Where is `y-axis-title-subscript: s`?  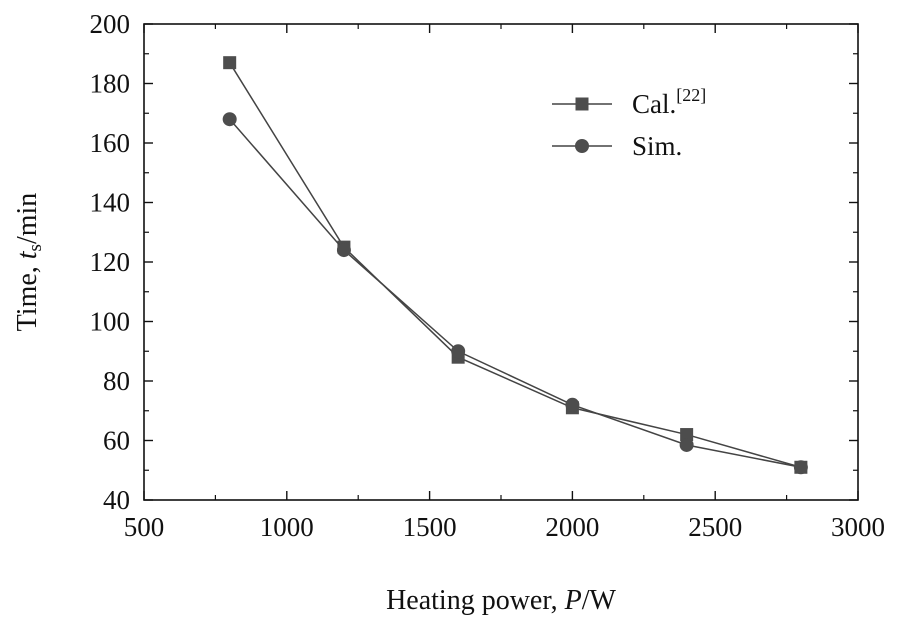 y-axis-title-subscript: s is located at coordinates (35, 247).